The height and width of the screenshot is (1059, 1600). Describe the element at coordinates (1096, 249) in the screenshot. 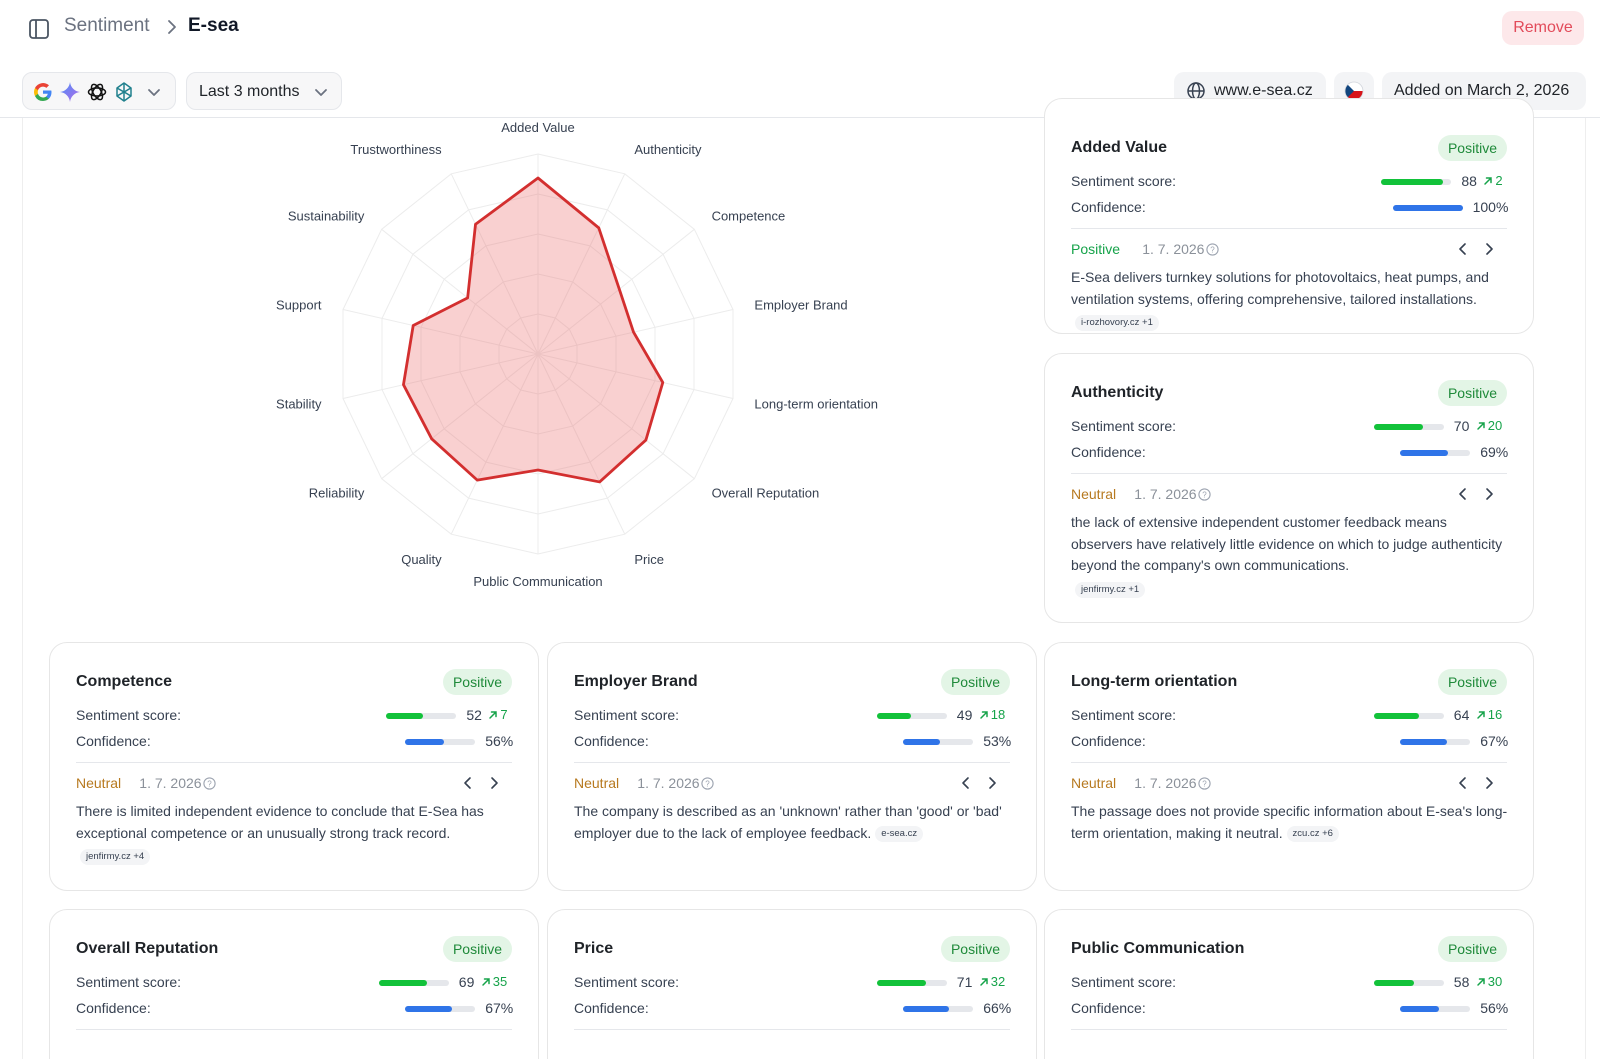

I see `verdict-label: Positive` at that location.